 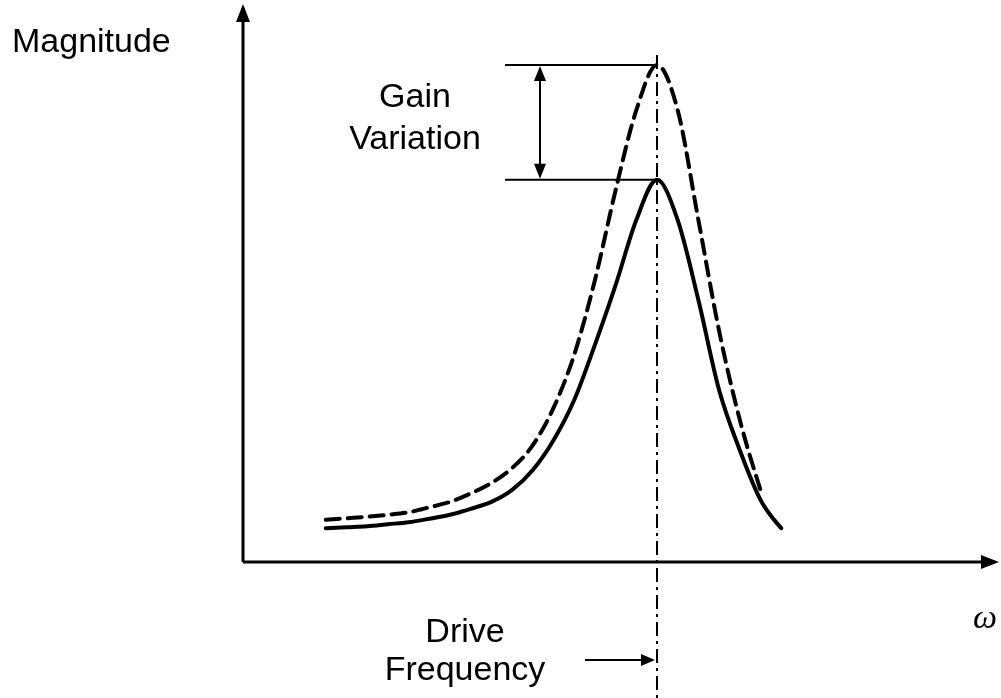 What do you see at coordinates (465, 649) in the screenshot?
I see `text: Drive Frequency` at bounding box center [465, 649].